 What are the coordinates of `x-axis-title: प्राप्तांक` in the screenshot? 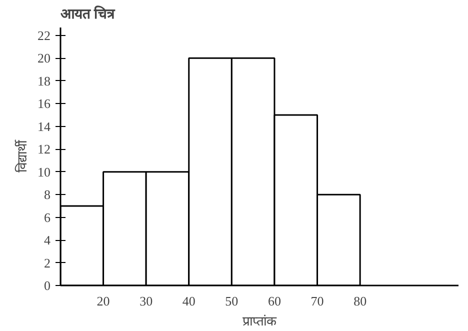 It's located at (260, 321).